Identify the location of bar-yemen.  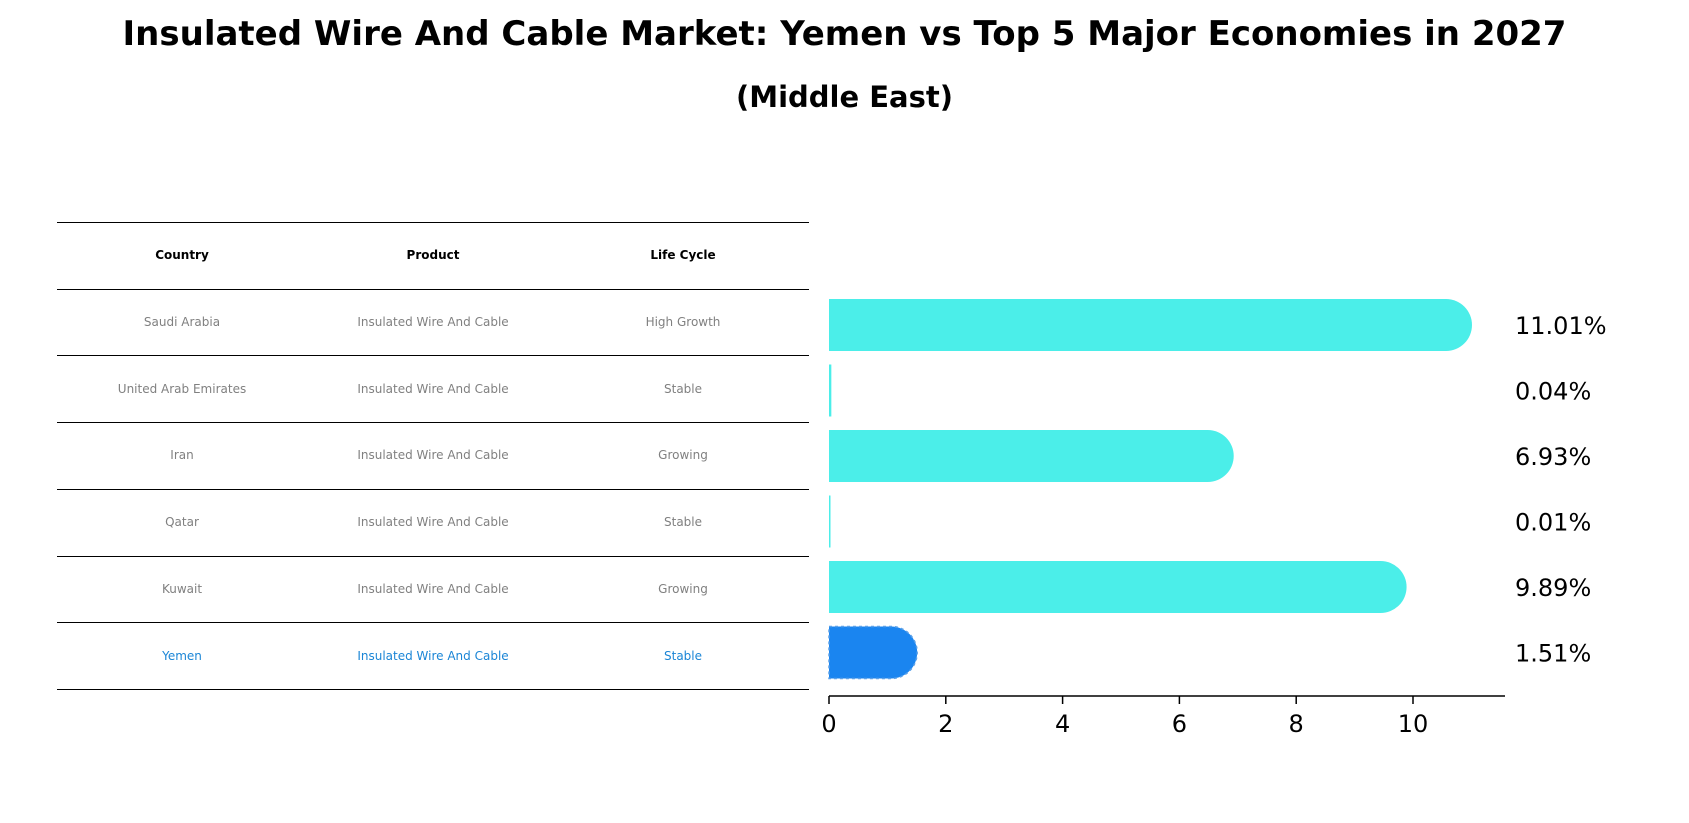
(873, 652).